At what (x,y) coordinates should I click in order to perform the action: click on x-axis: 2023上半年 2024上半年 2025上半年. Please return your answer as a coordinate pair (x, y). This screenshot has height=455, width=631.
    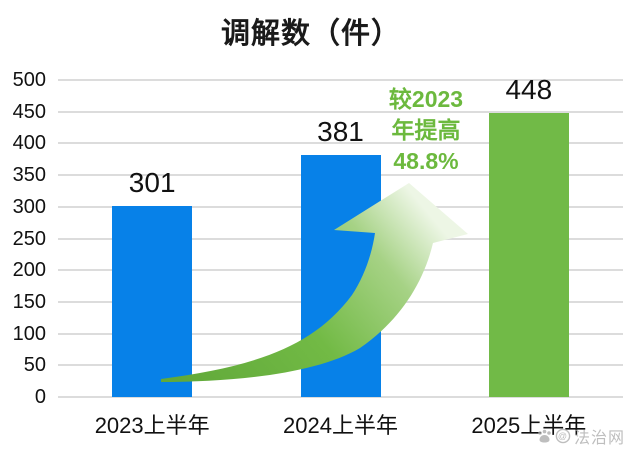
    Looking at the image, I should click on (340, 421).